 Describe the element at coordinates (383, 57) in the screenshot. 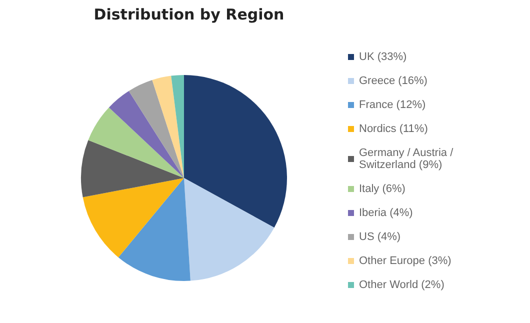

I see `legend-label: UK (33%)` at that location.